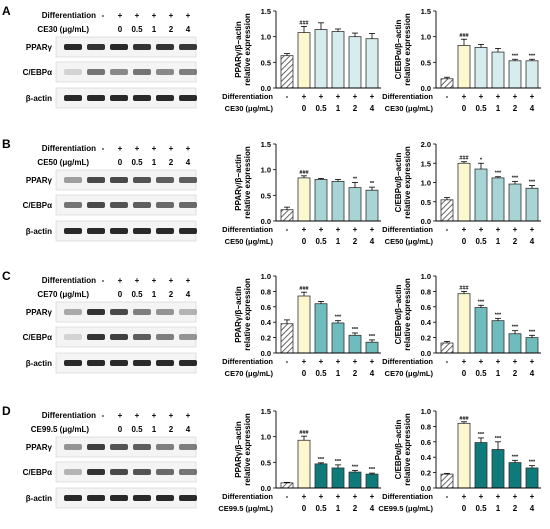 The image size is (550, 529). What do you see at coordinates (481, 241) in the screenshot?
I see `x-dose-value: 0.5` at bounding box center [481, 241].